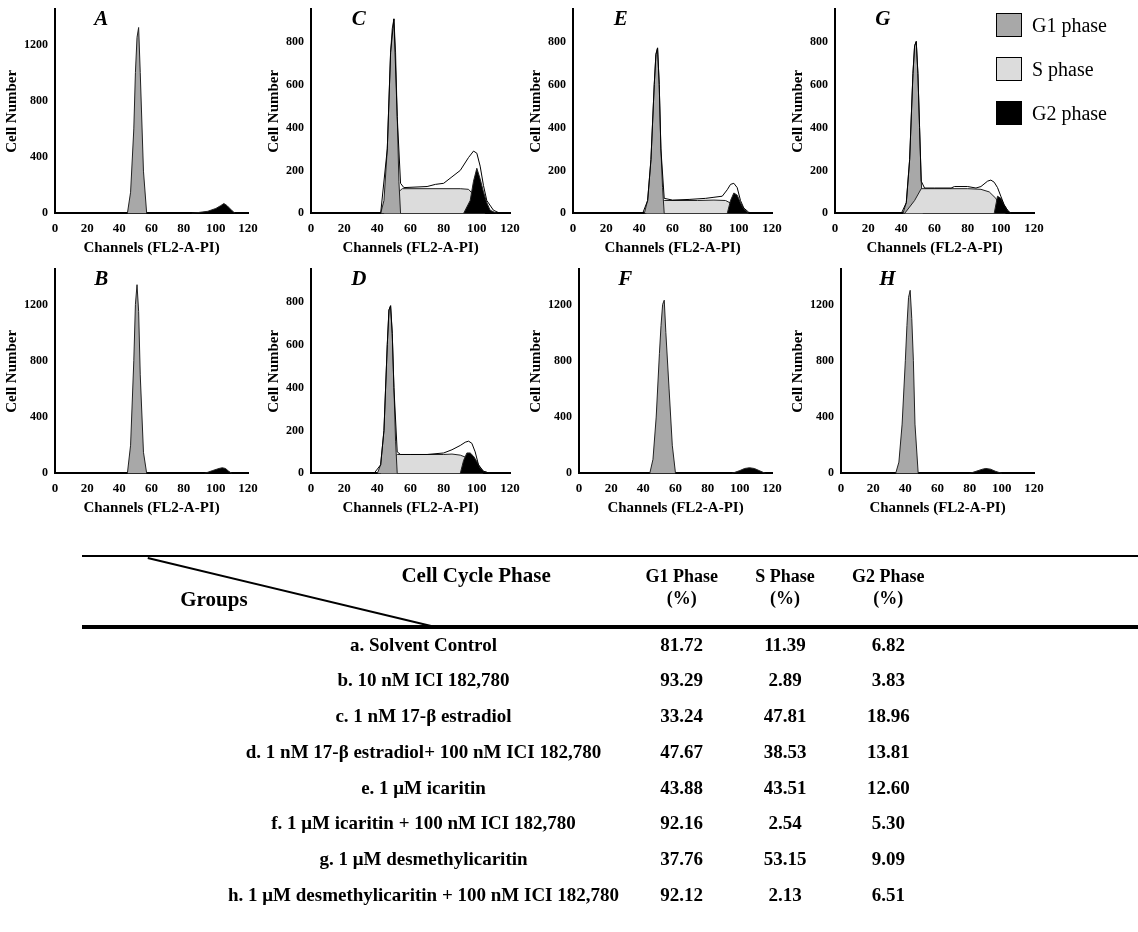 The width and height of the screenshot is (1138, 932). I want to click on legend-label: S phase, so click(1063, 69).